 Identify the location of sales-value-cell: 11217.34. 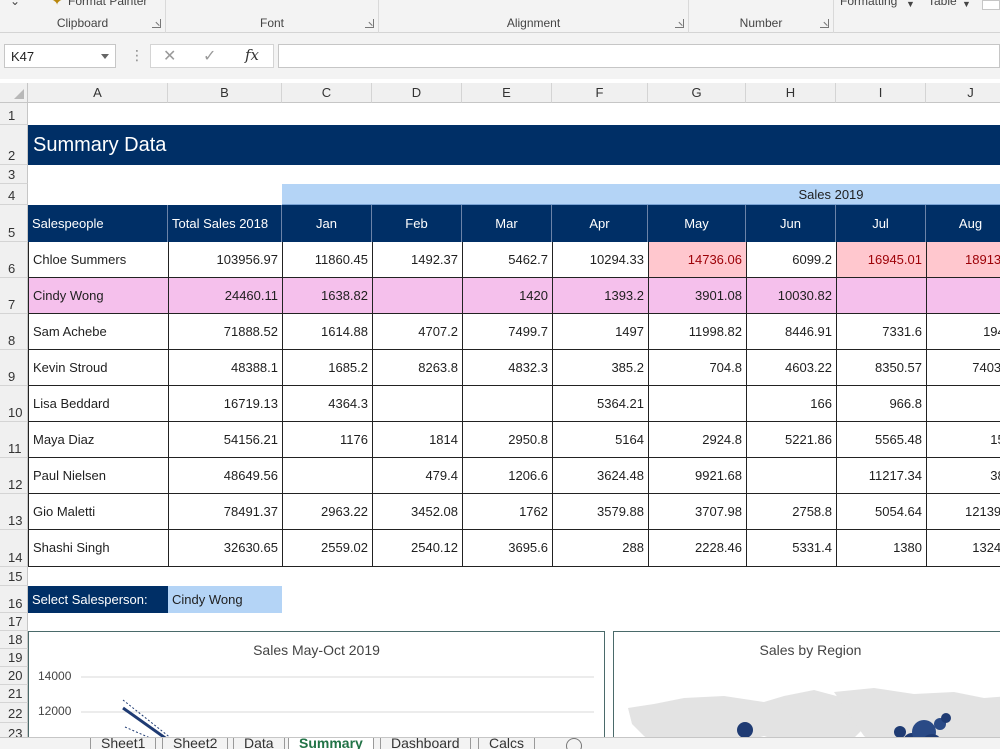
(881, 476).